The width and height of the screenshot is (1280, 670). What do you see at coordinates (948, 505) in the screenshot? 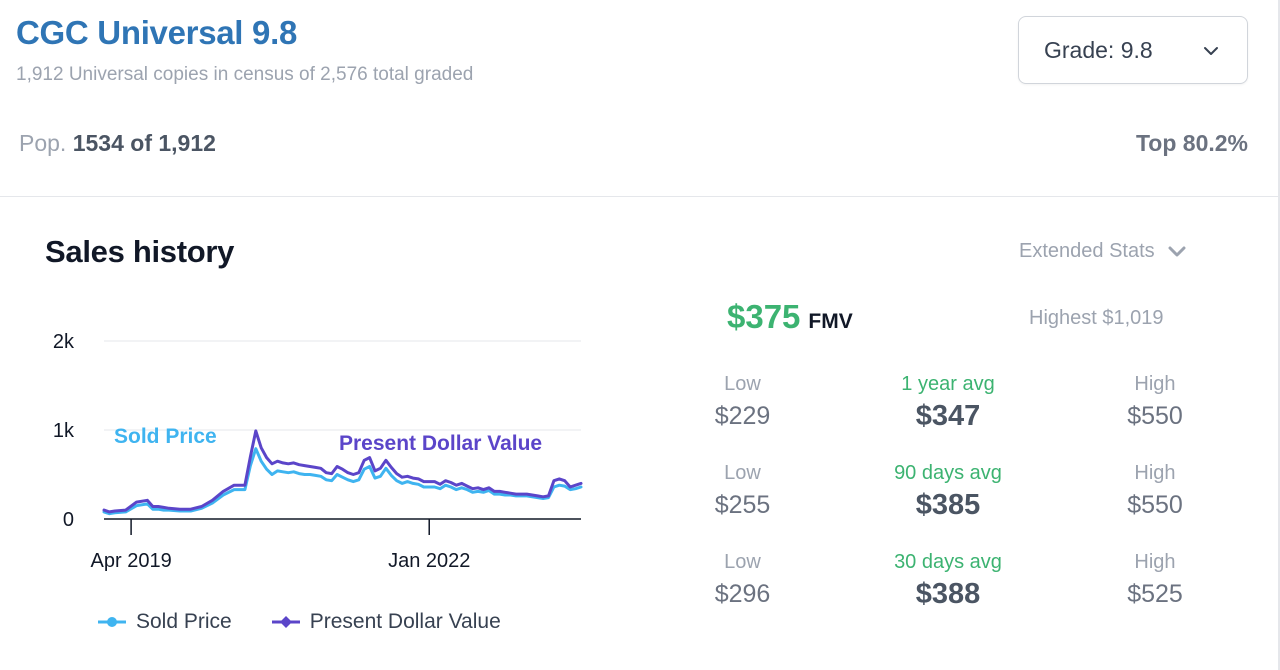
I see `stat-avg-value: $385` at bounding box center [948, 505].